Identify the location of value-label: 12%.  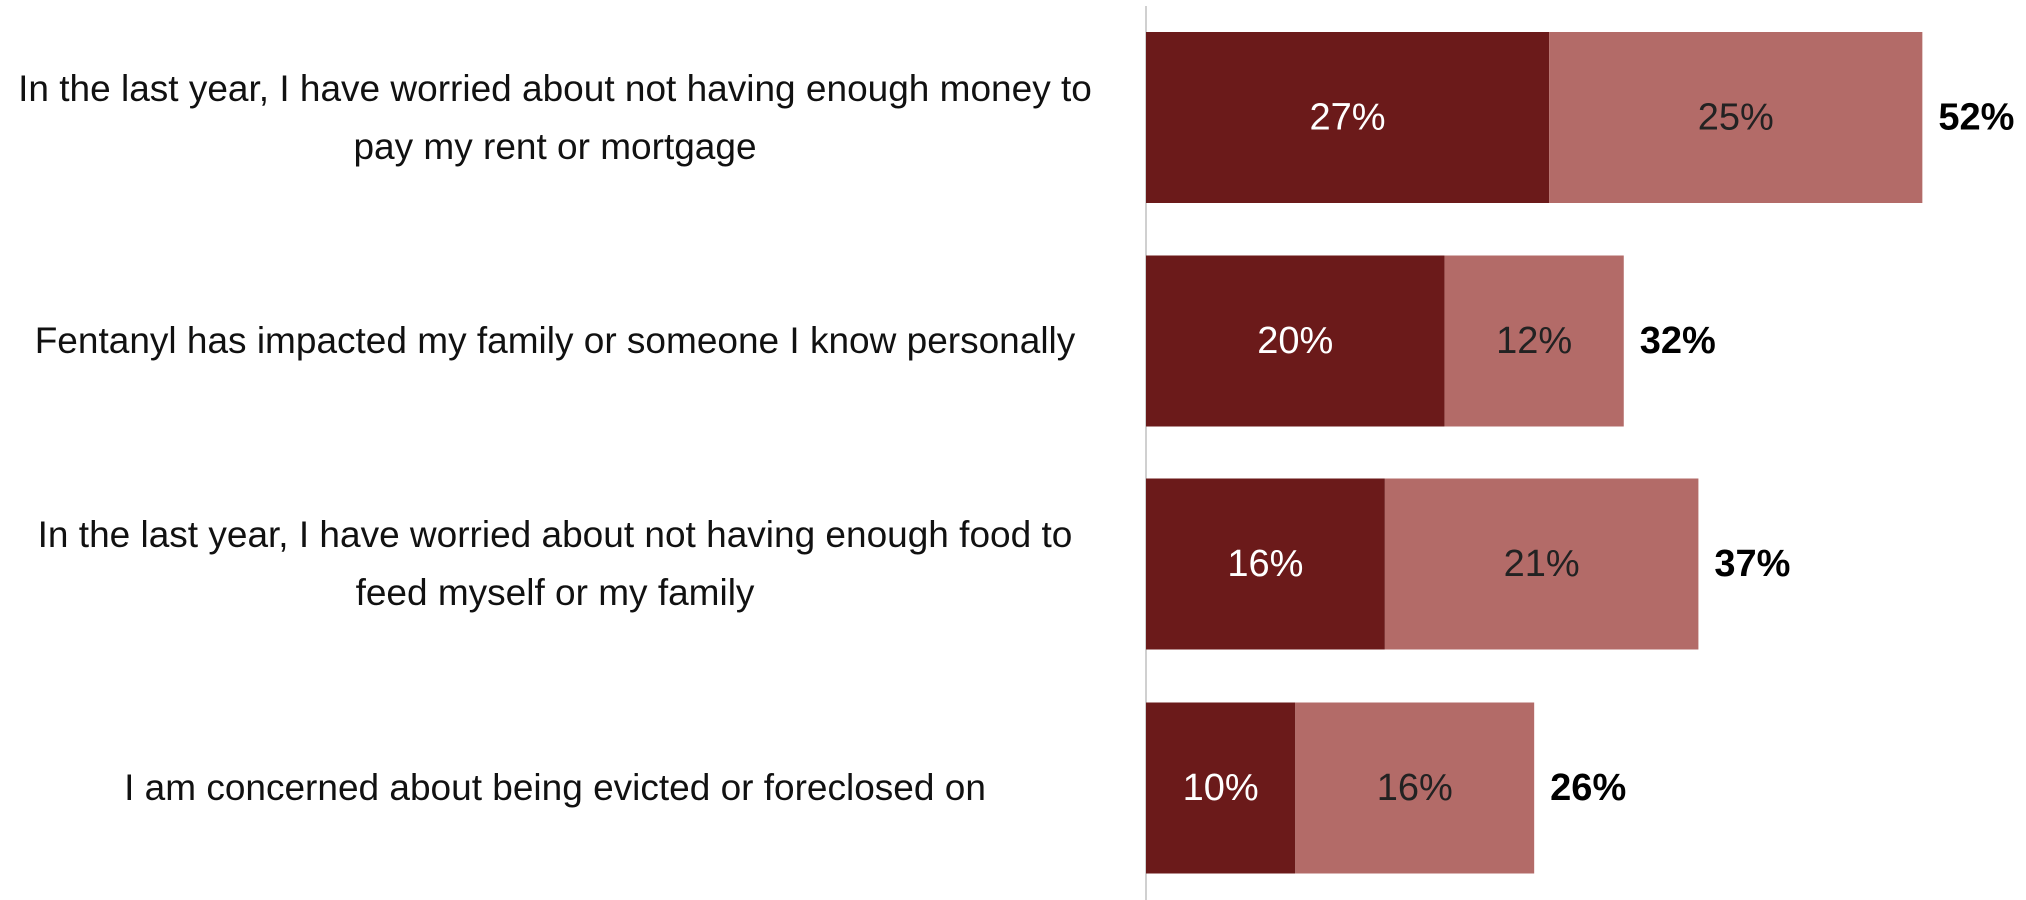
(1534, 341).